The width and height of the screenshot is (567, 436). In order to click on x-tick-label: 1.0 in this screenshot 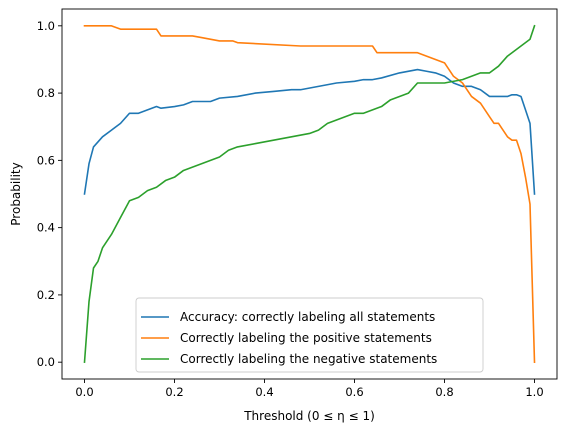, I will do `click(534, 392)`.